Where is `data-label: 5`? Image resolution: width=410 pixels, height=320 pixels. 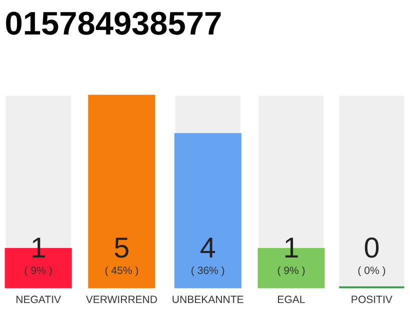
data-label: 5 is located at coordinates (122, 248).